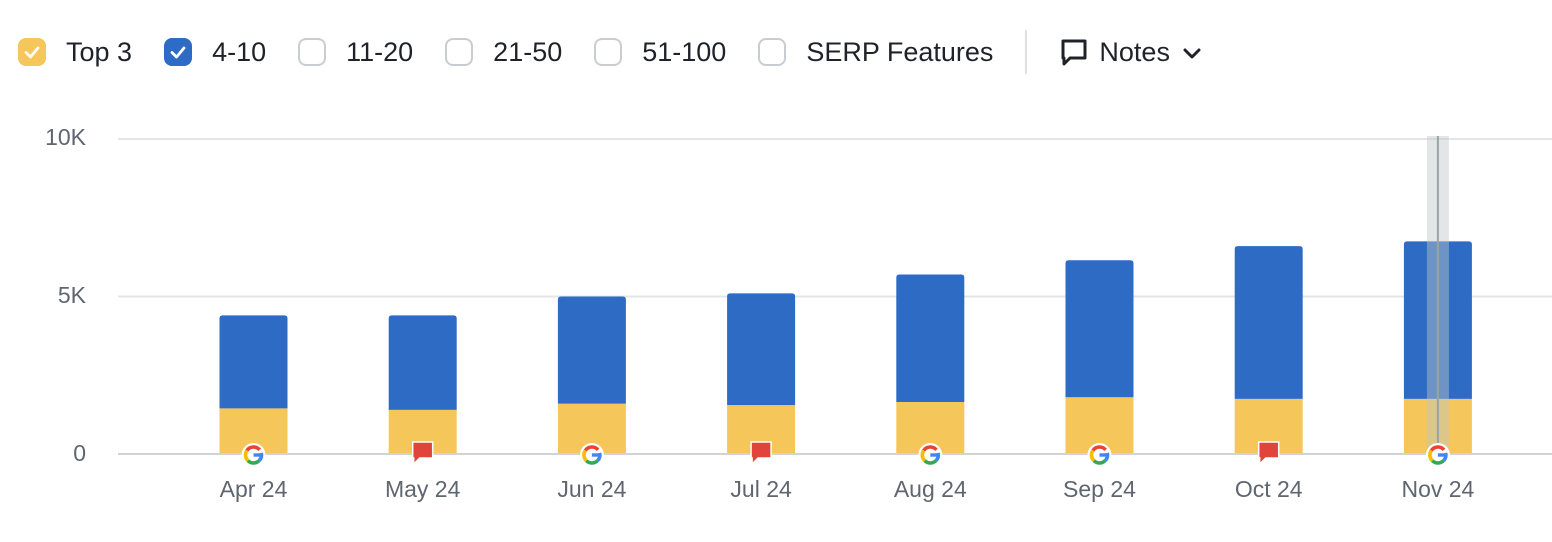 The width and height of the screenshot is (1552, 542). What do you see at coordinates (65, 137) in the screenshot?
I see `y-tick-label: 10K` at bounding box center [65, 137].